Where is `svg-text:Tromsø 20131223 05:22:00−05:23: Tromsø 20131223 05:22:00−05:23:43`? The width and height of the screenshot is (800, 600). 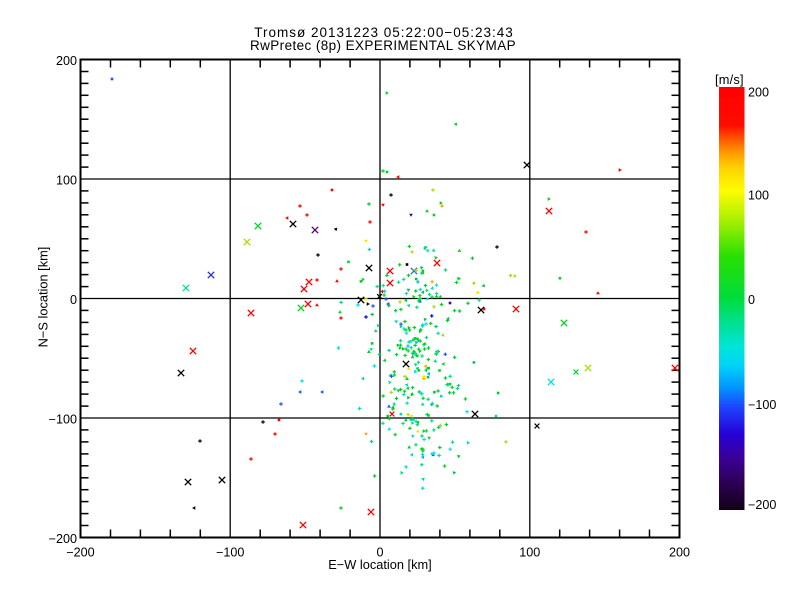 svg-text:Tromsø 20131223 05:22:00−05:23: Tromsø 20131223 05:22:00−05:23:43 is located at coordinates (384, 32).